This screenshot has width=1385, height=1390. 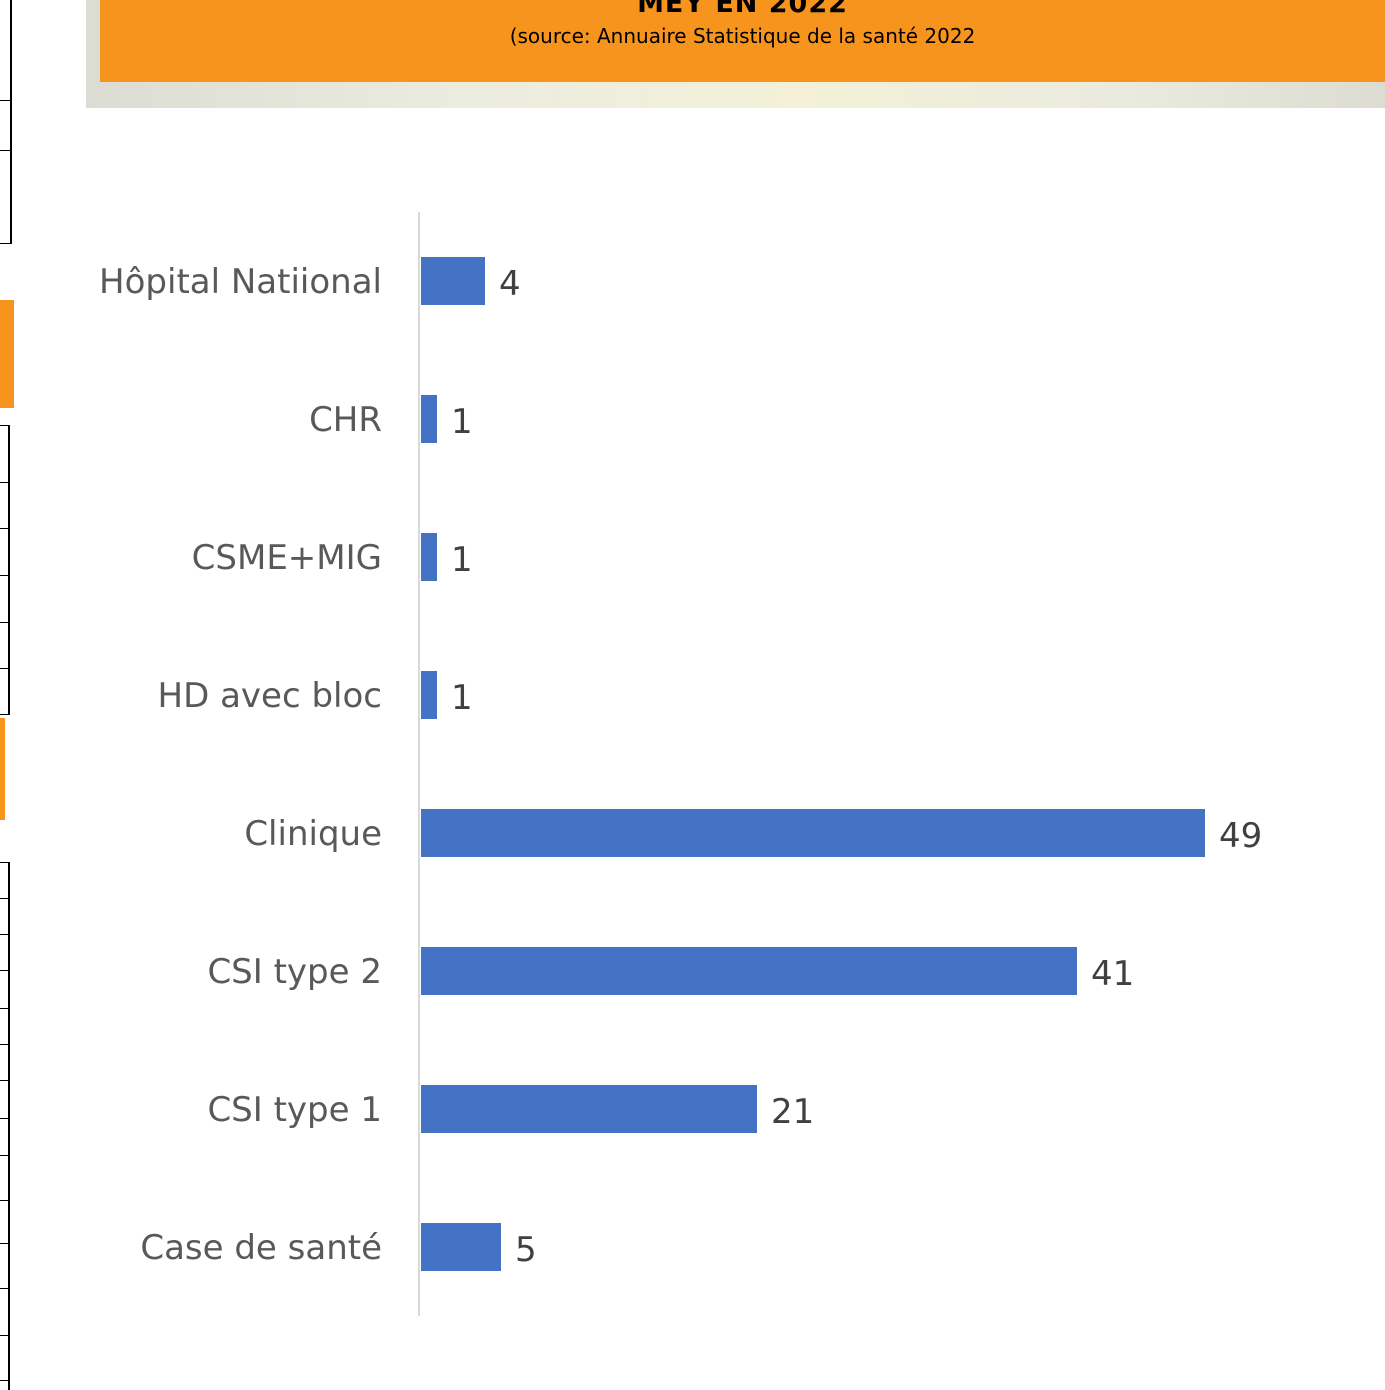 I want to click on data-label: 49, so click(x=1240, y=836).